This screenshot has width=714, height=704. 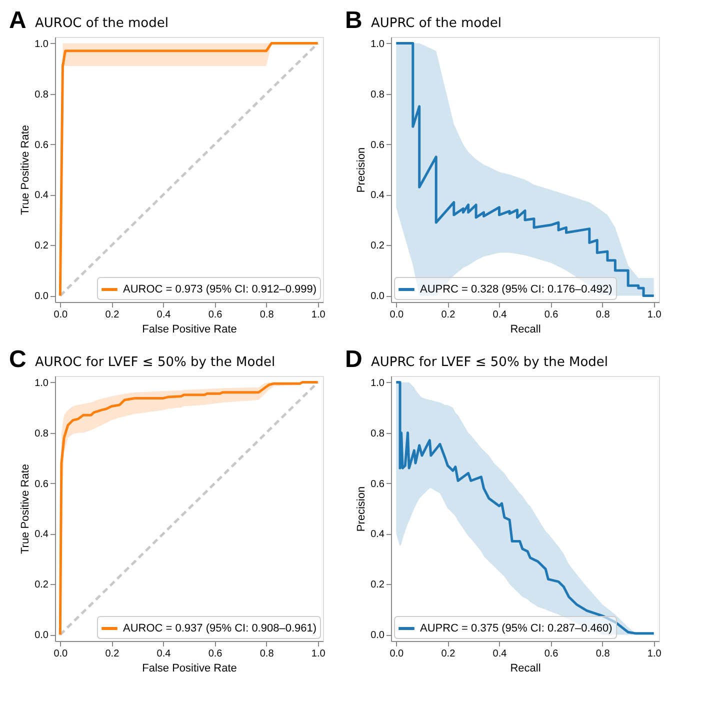 What do you see at coordinates (353, 20) in the screenshot?
I see `text: B` at bounding box center [353, 20].